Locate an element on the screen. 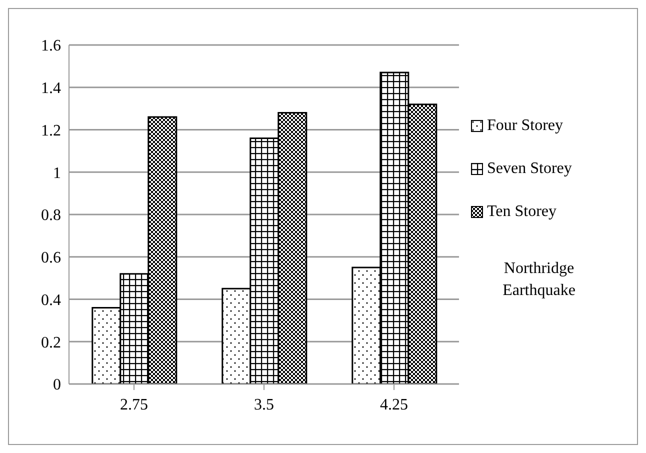 Image resolution: width=646 pixels, height=453 pixels. x-tick-label: 3.5 is located at coordinates (264, 405).